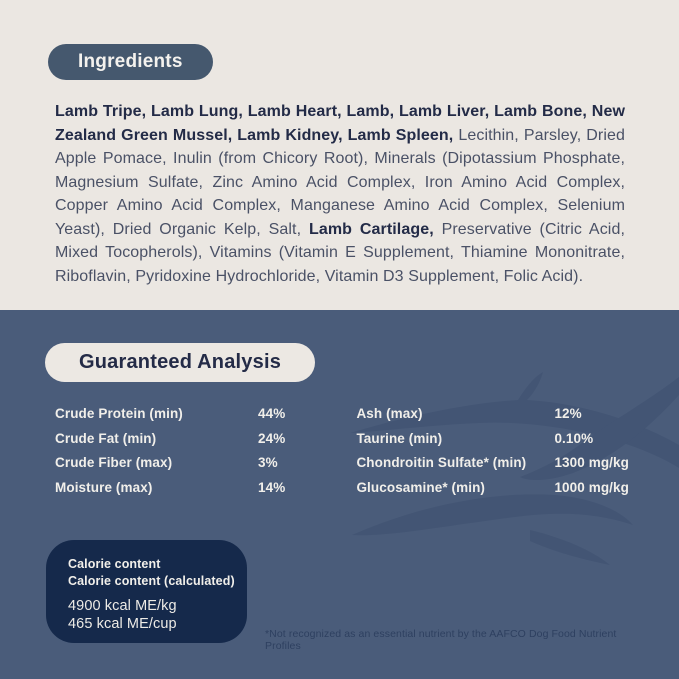 This screenshot has height=679, width=679. Describe the element at coordinates (574, 438) in the screenshot. I see `analysis-value: 0.10%` at that location.